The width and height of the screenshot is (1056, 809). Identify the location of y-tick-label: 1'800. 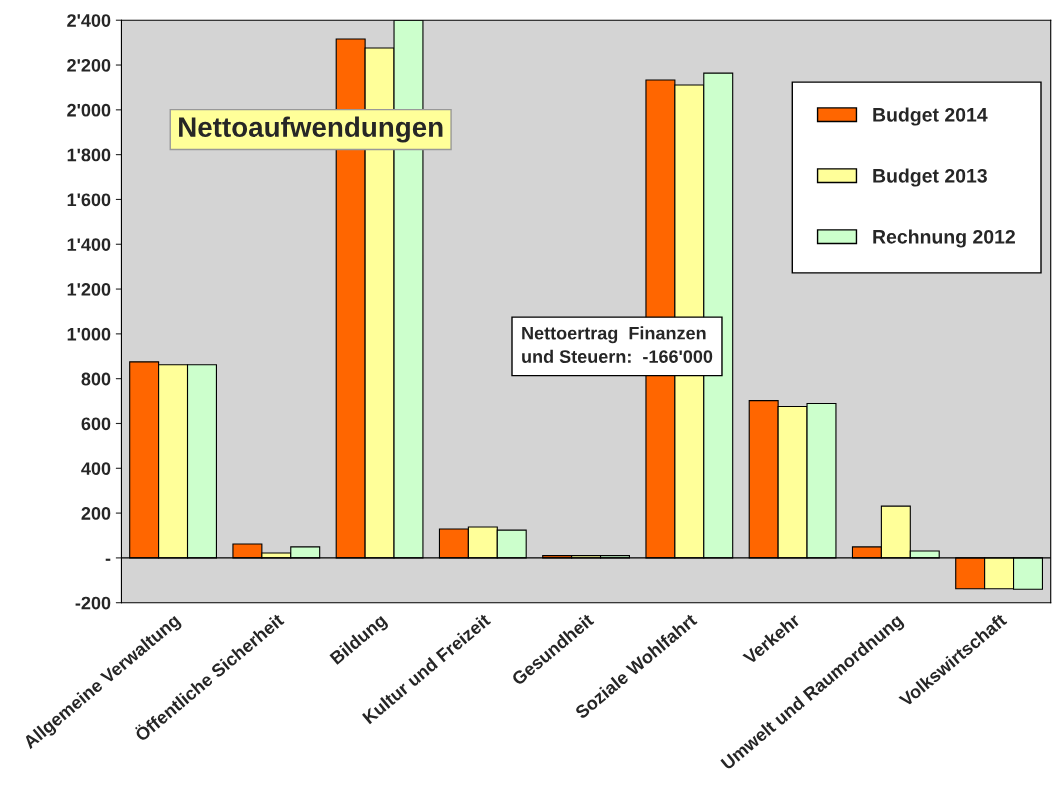
(89, 155).